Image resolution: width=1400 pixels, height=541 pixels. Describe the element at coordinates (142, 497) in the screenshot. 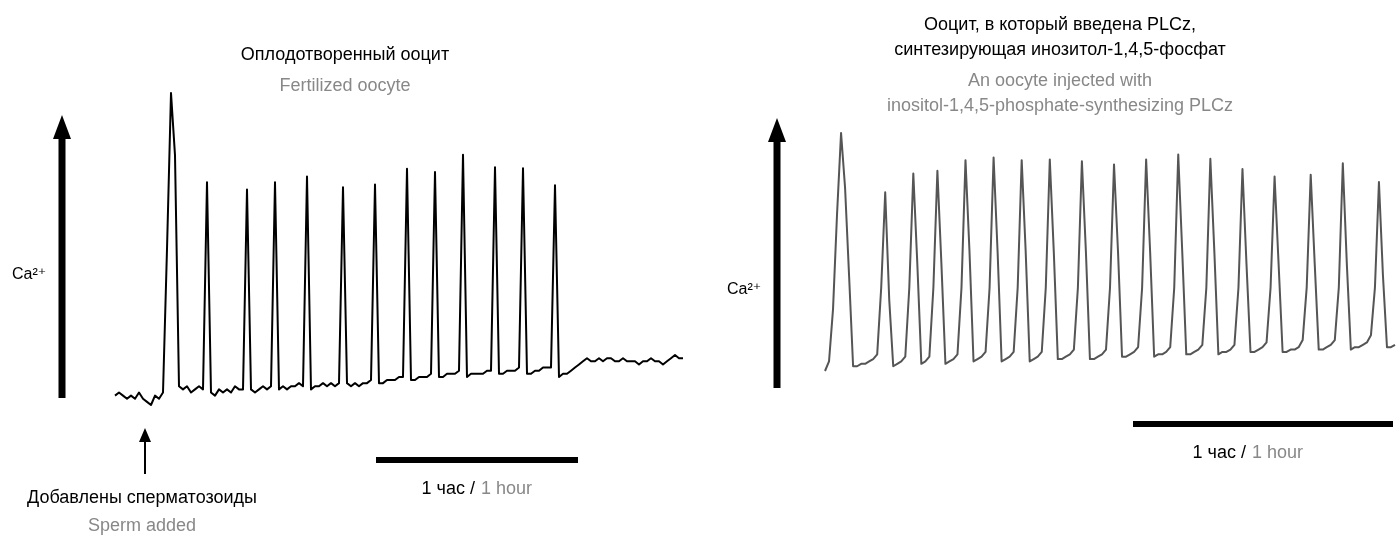

I see `text: Добавлены сперматозоиды` at that location.